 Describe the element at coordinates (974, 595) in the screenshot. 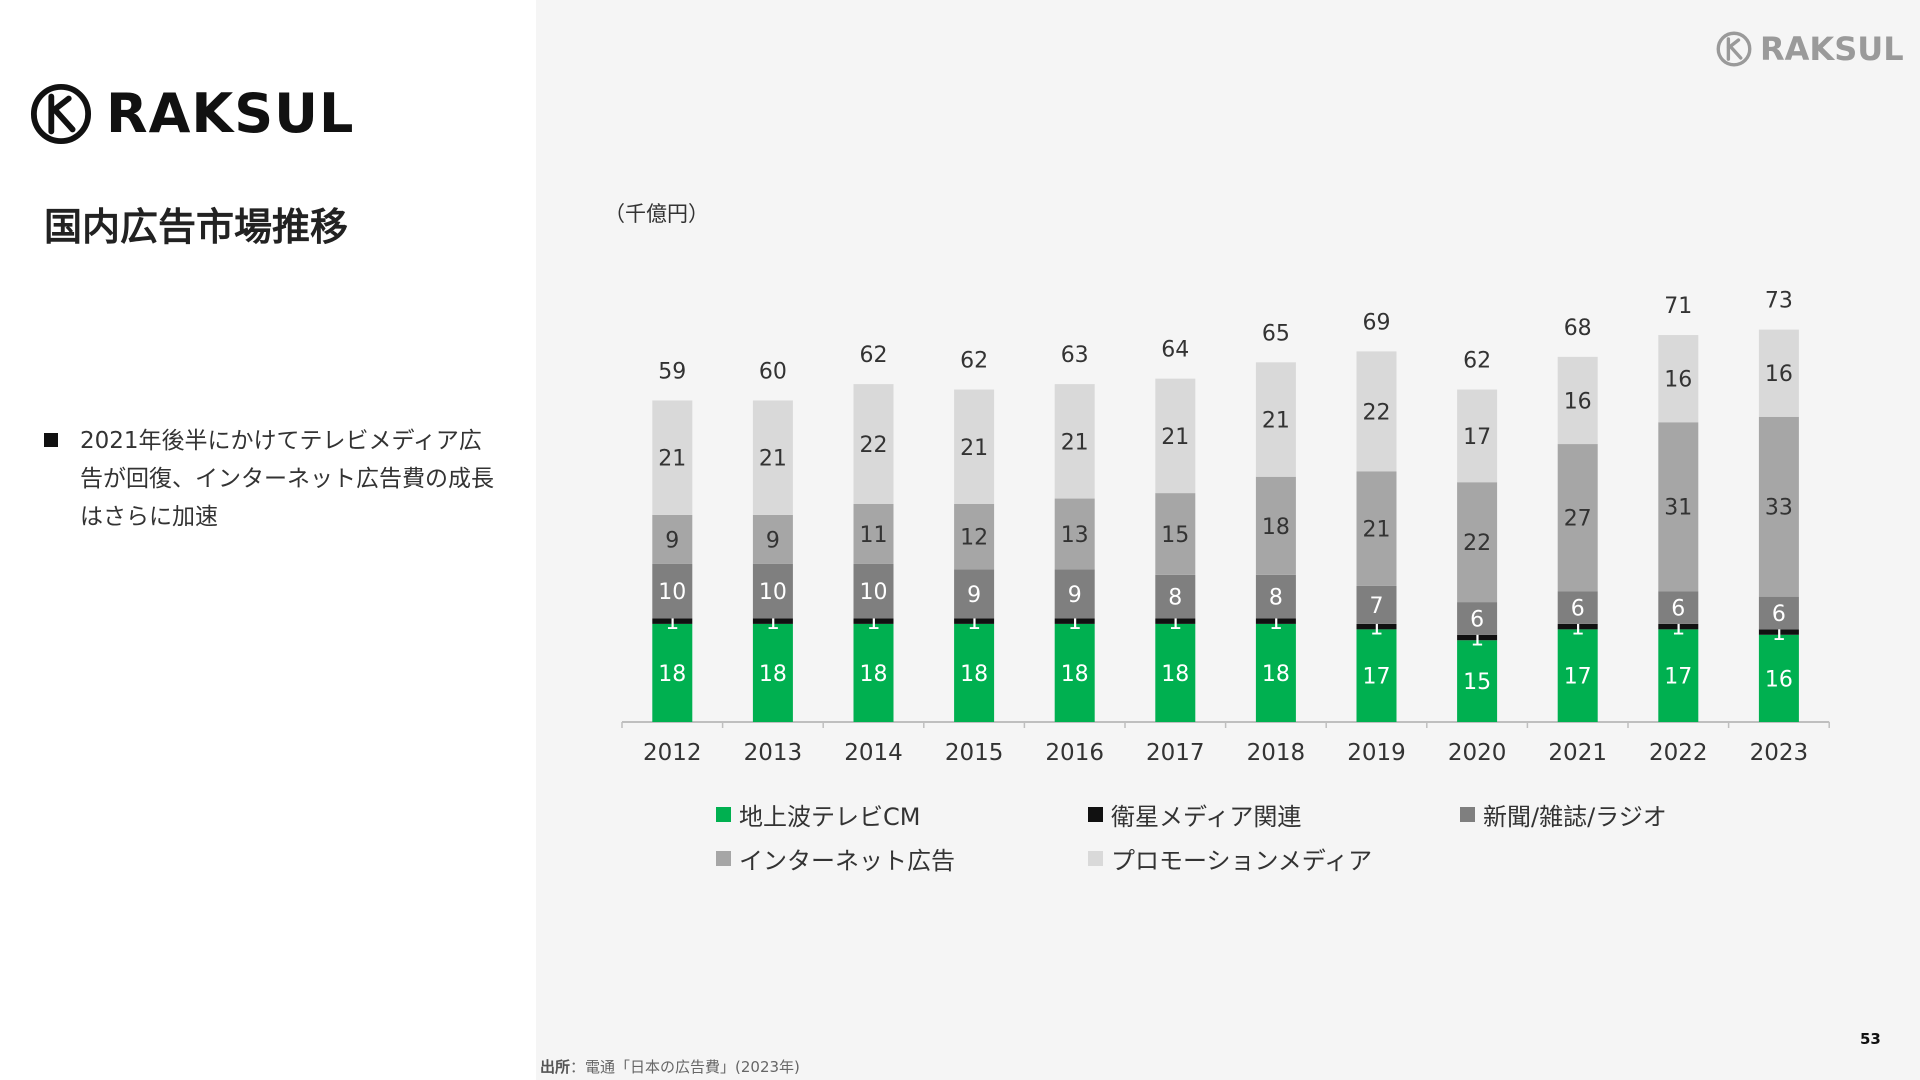

I see `data-label-3-2015: 9` at that location.